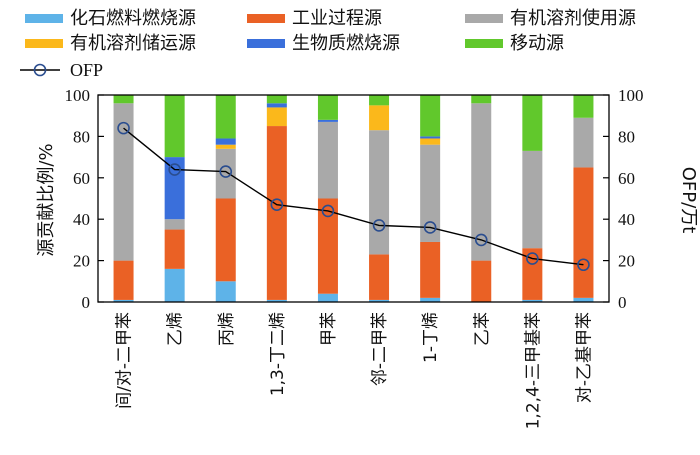 Image resolution: width=700 pixels, height=455 pixels. I want to click on x-tick-label: 乙烯, so click(176, 329).